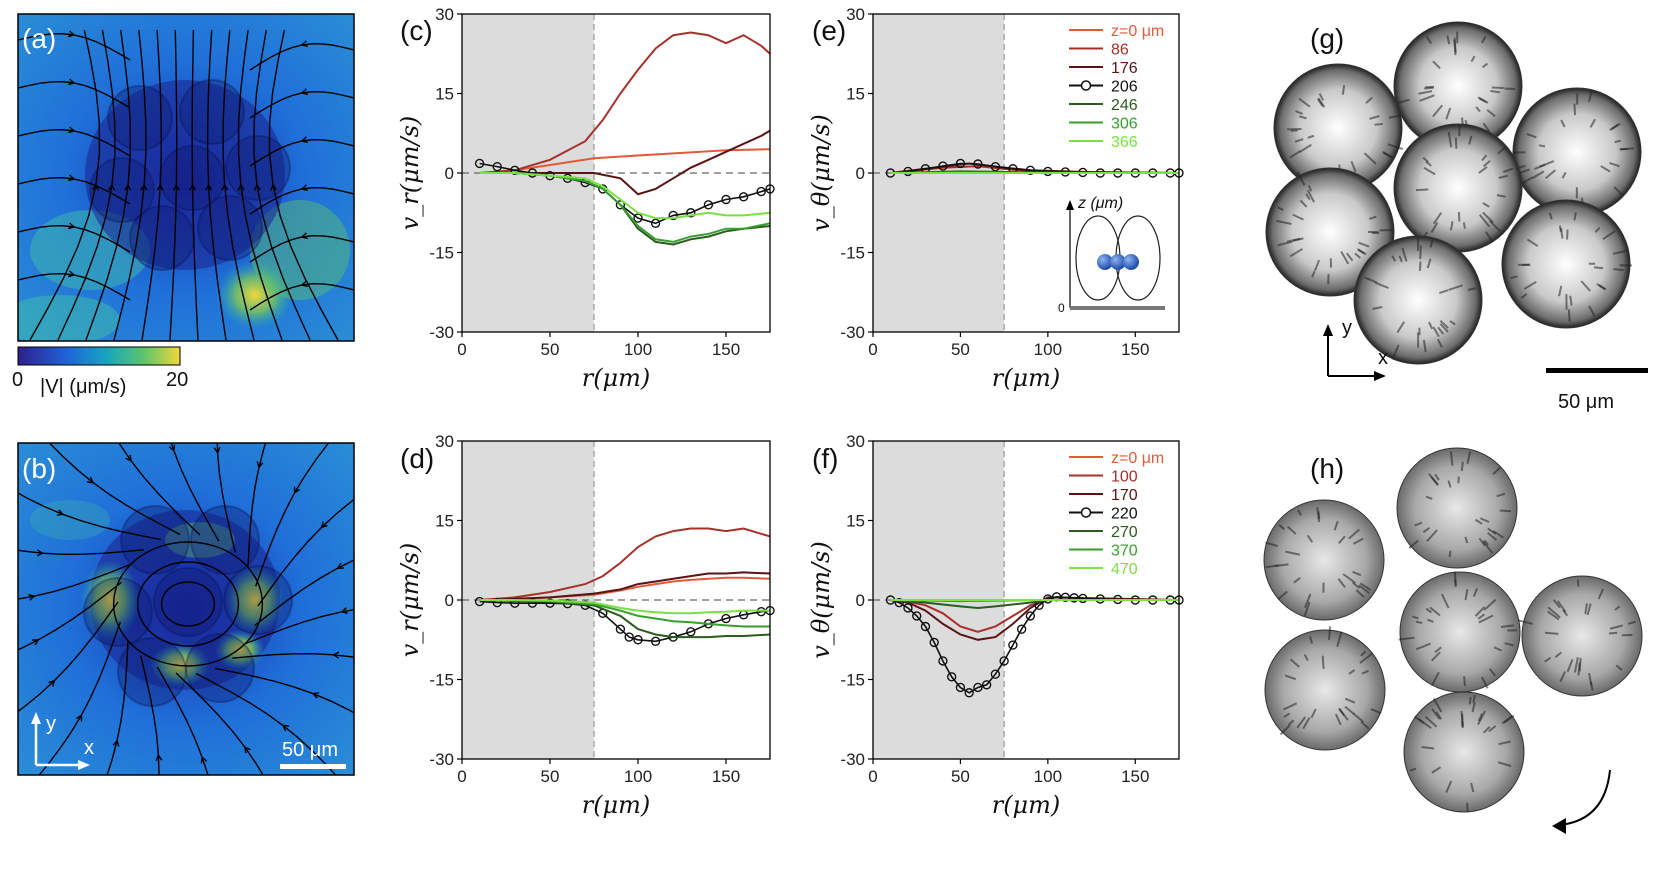 The image size is (1672, 884). What do you see at coordinates (1347, 328) in the screenshot?
I see `axis-glyph-y-g: y` at bounding box center [1347, 328].